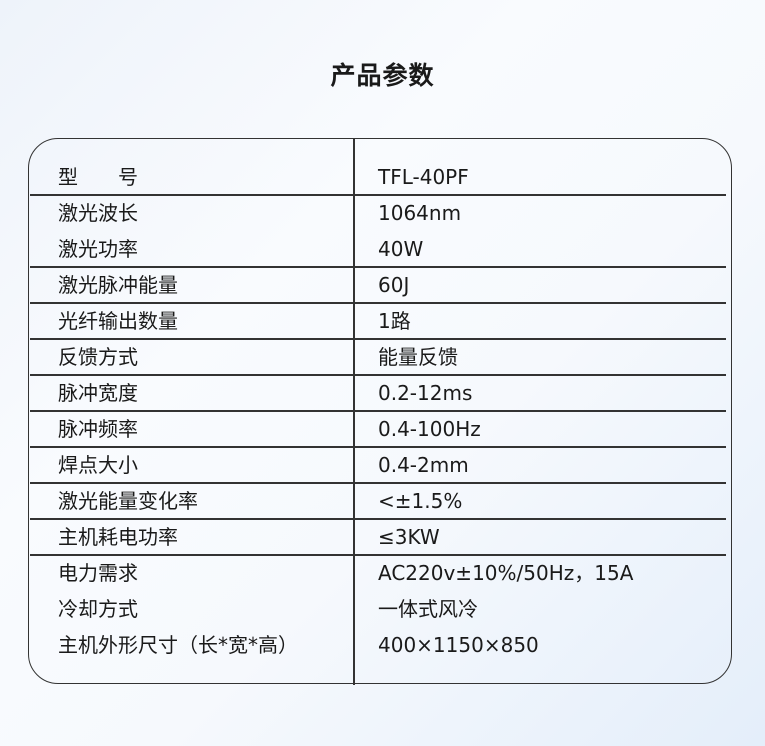 This screenshot has height=746, width=765. What do you see at coordinates (128, 501) in the screenshot?
I see `spec-label: 激光能量变化率` at bounding box center [128, 501].